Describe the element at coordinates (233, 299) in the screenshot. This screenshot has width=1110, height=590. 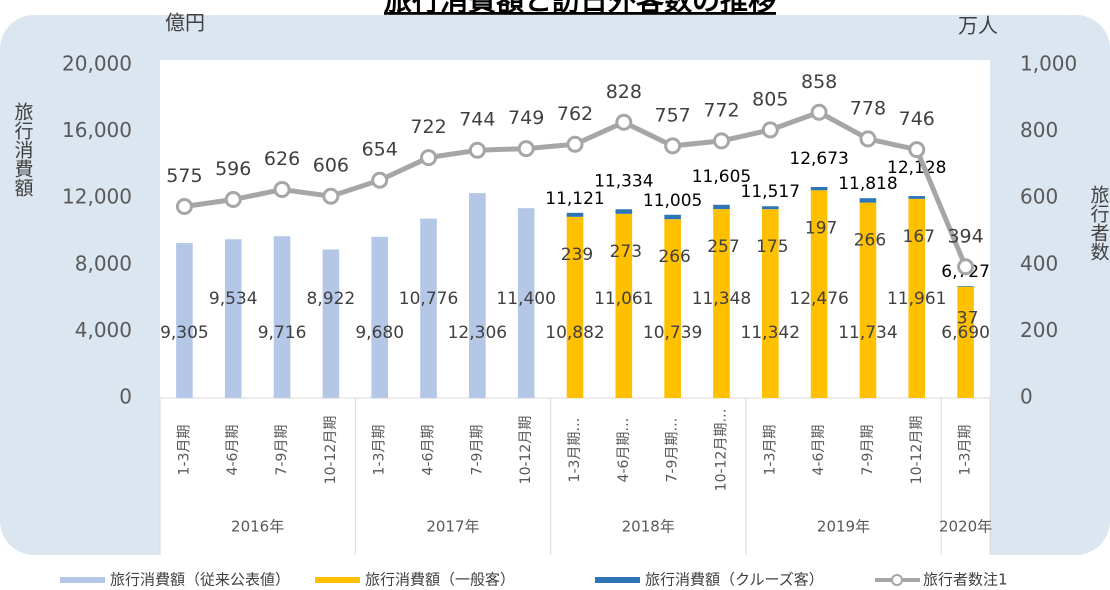
I see `data-label: 9,534` at that location.